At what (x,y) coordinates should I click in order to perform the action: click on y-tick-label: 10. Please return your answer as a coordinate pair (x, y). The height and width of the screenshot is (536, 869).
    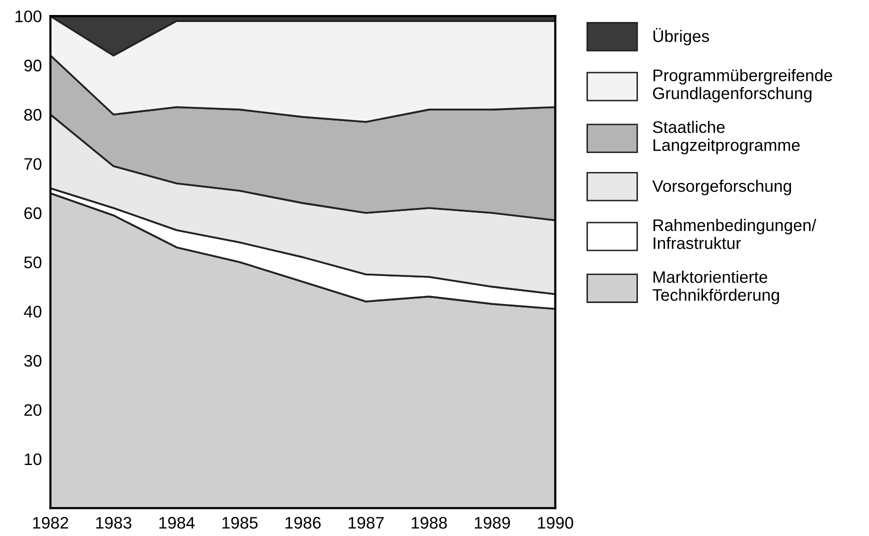
    Looking at the image, I should click on (33, 459).